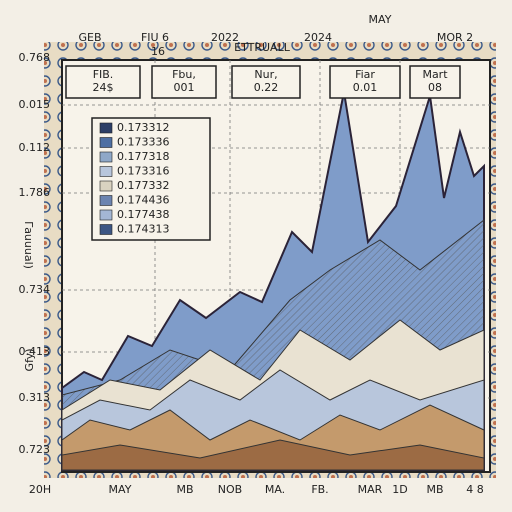 The image size is (512, 512). I want to click on legend-label: 0.173316, so click(143, 171).